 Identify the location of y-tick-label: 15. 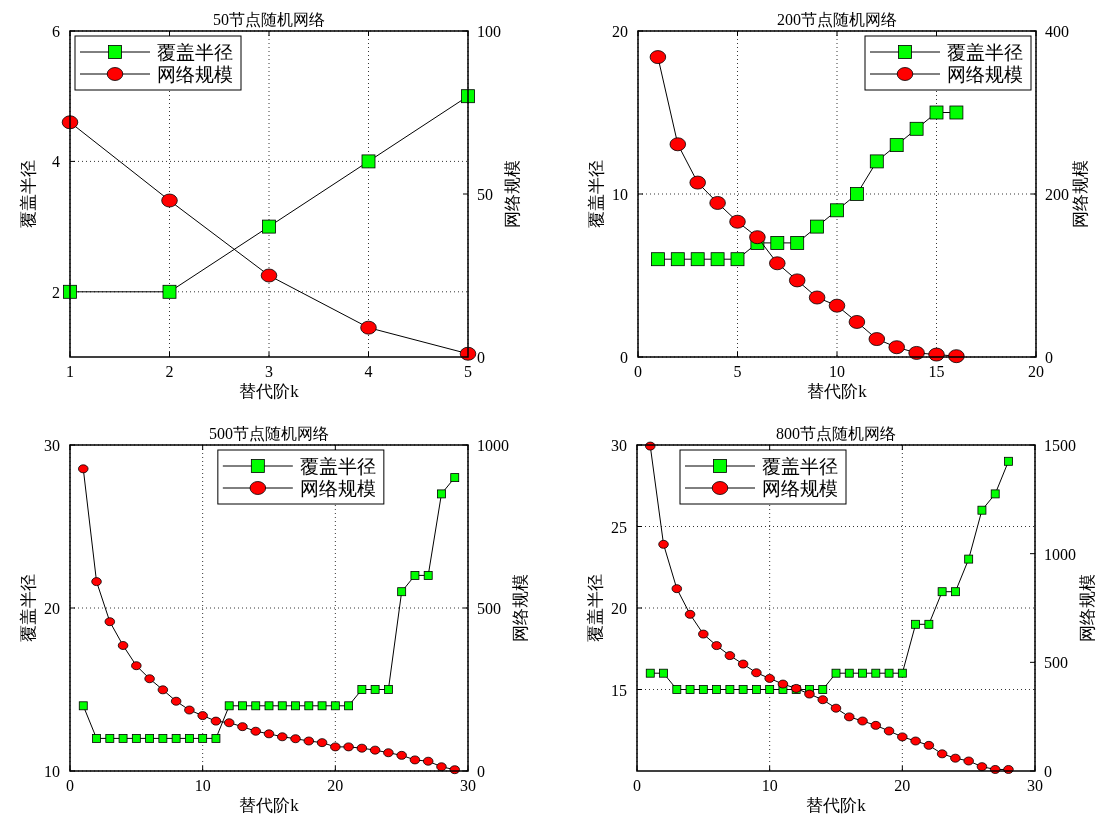
(619, 690).